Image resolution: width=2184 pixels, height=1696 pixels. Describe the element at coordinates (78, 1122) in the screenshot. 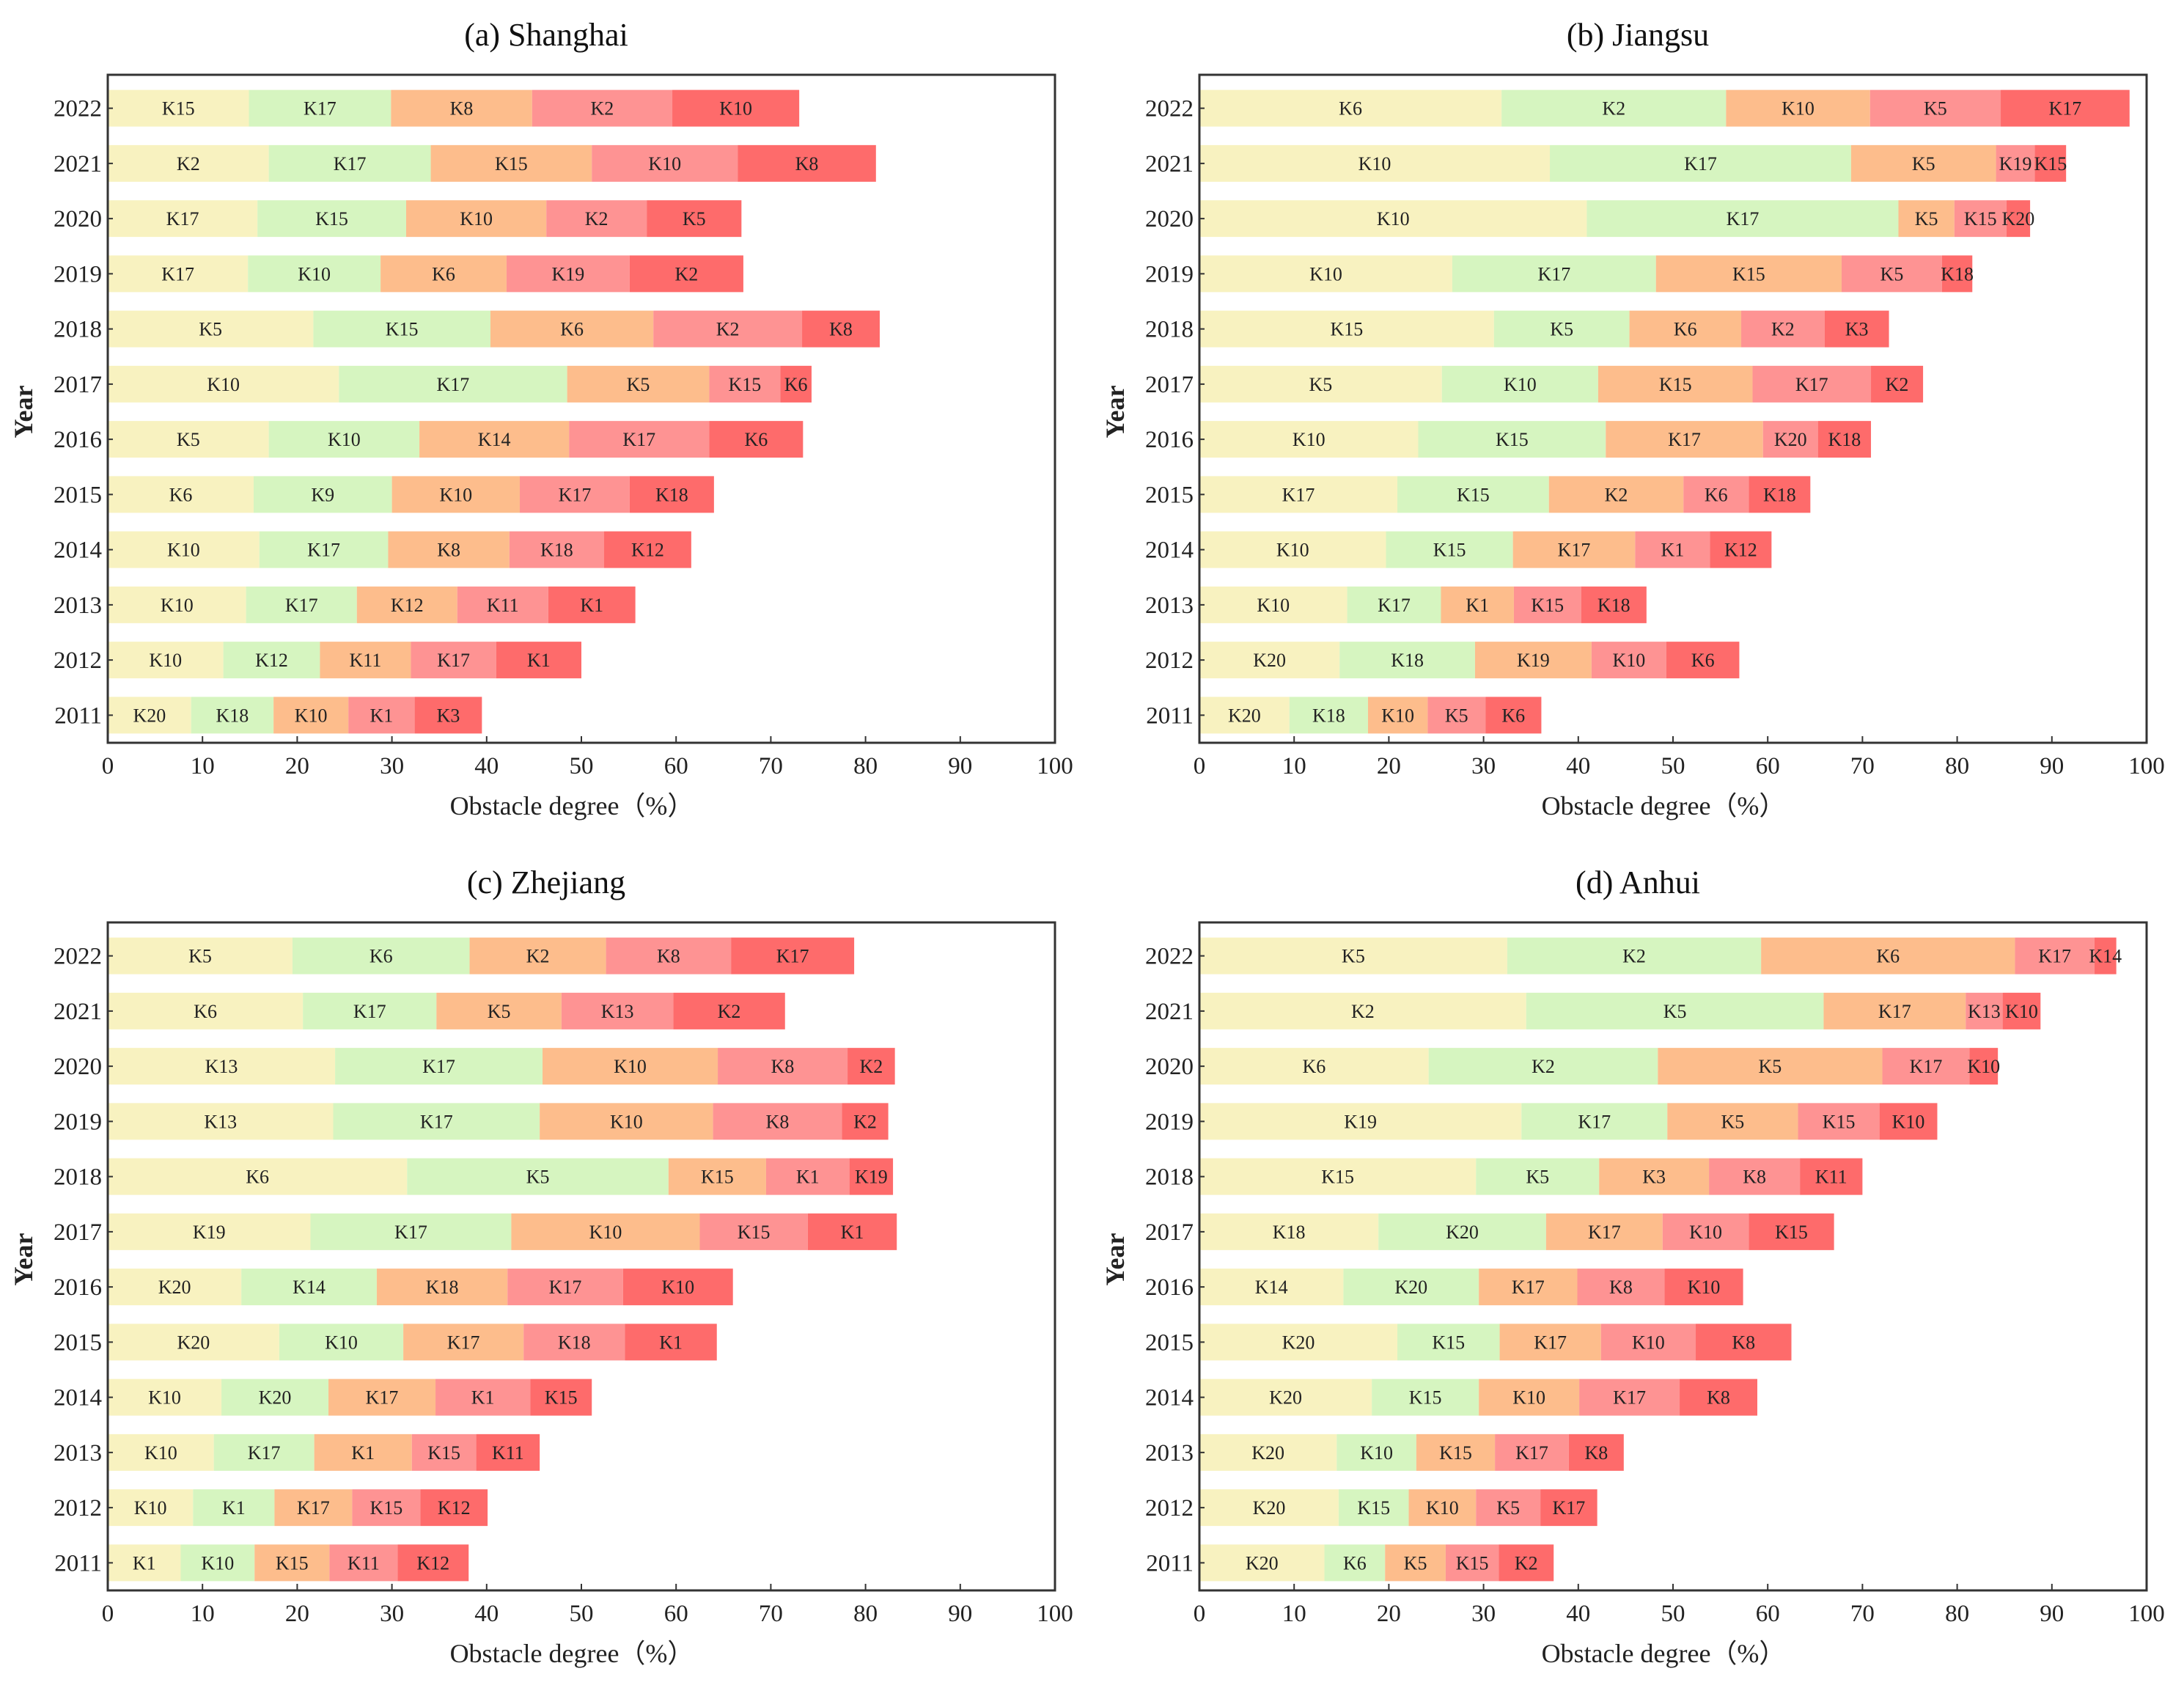

I see `y-tick-label: 2019` at that location.